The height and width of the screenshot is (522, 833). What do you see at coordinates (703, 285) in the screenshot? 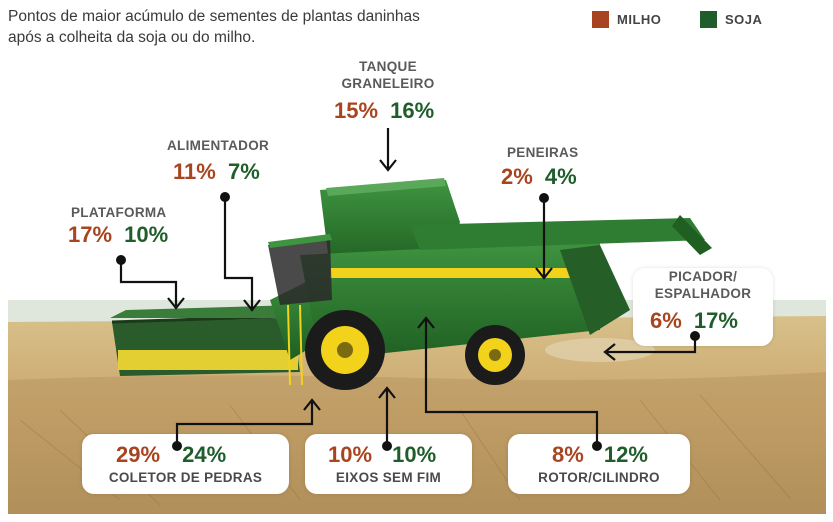
I see `picador-label: PICADOR/ ESPALHADOR` at bounding box center [703, 285].